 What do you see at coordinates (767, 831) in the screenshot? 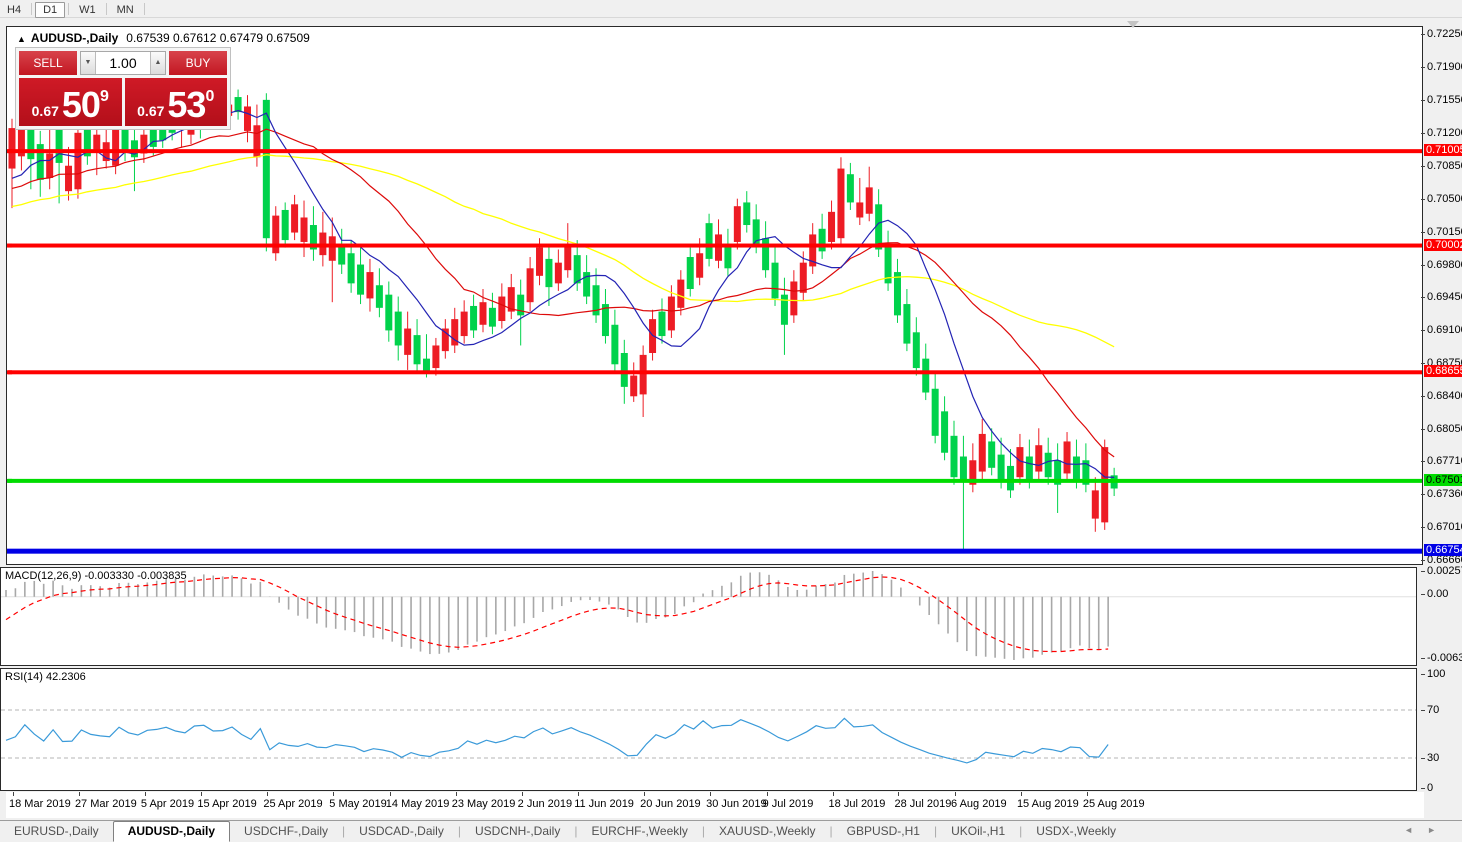
I see `chart-tab-xauusd-weekly: XAUUSD-,Weekly` at bounding box center [767, 831].